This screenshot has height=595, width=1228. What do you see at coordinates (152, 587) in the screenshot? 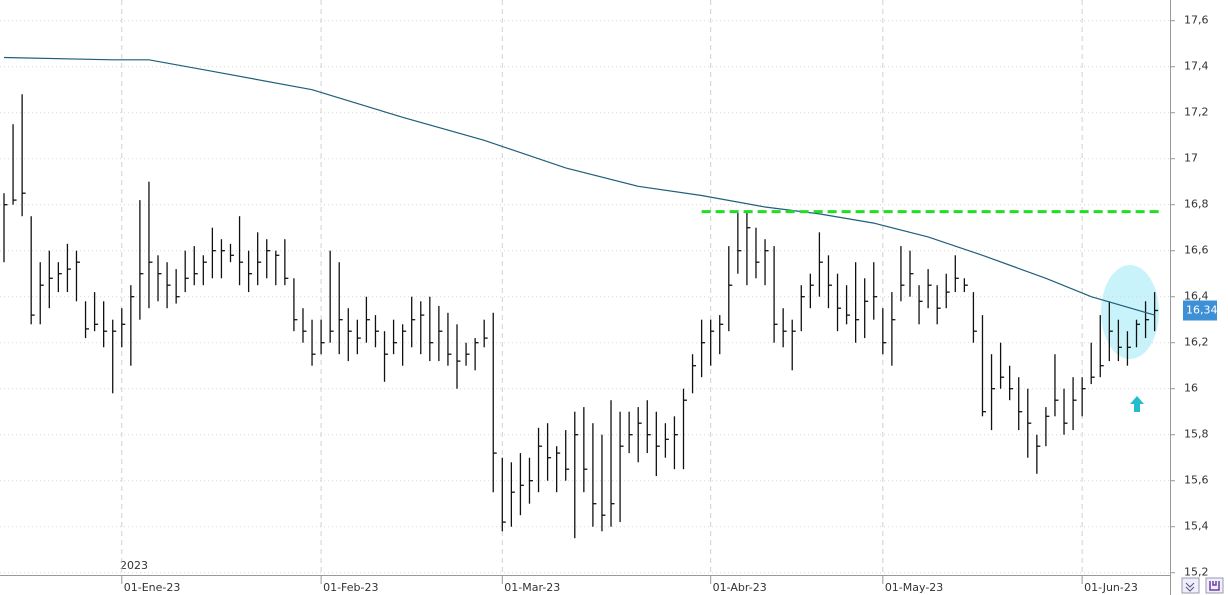
I see `x-tick-label: 01-Ene-23` at bounding box center [152, 587].